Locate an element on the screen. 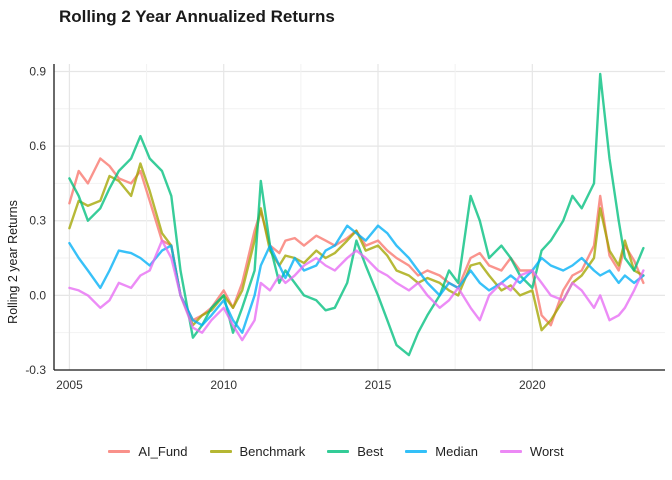 Image resolution: width=672 pixels, height=480 pixels. legend-label: Worst is located at coordinates (546, 451).